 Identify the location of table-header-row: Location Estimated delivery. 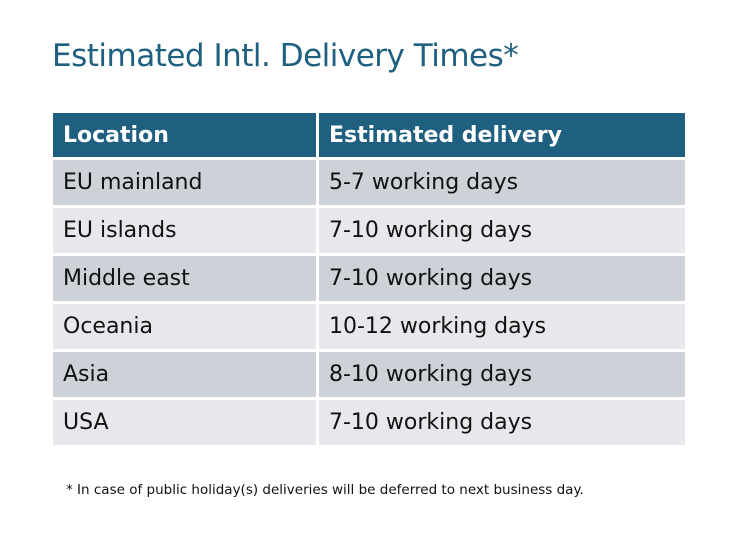
(369, 135).